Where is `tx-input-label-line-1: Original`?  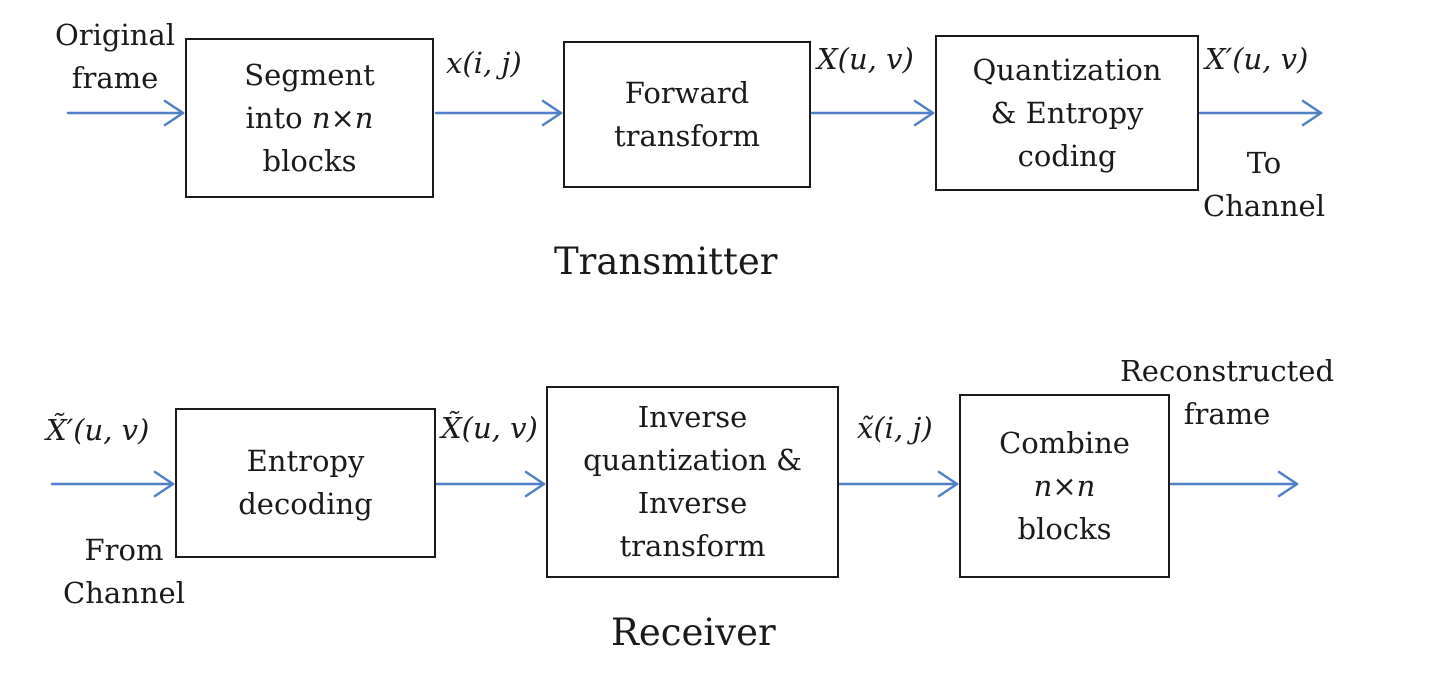 tx-input-label-line-1: Original is located at coordinates (115, 35).